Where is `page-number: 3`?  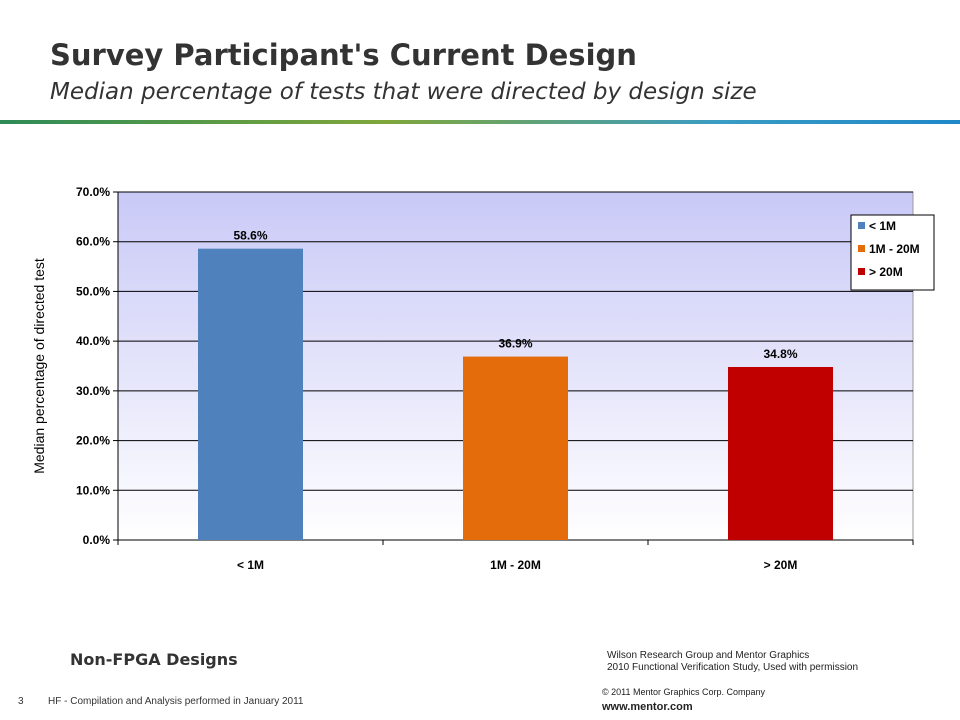
page-number: 3 is located at coordinates (21, 701).